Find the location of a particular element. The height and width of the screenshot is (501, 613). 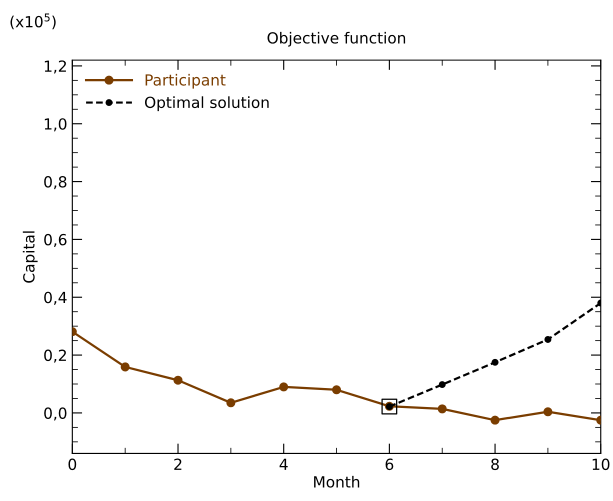

y-tick-label: 1,0 is located at coordinates (55, 125).